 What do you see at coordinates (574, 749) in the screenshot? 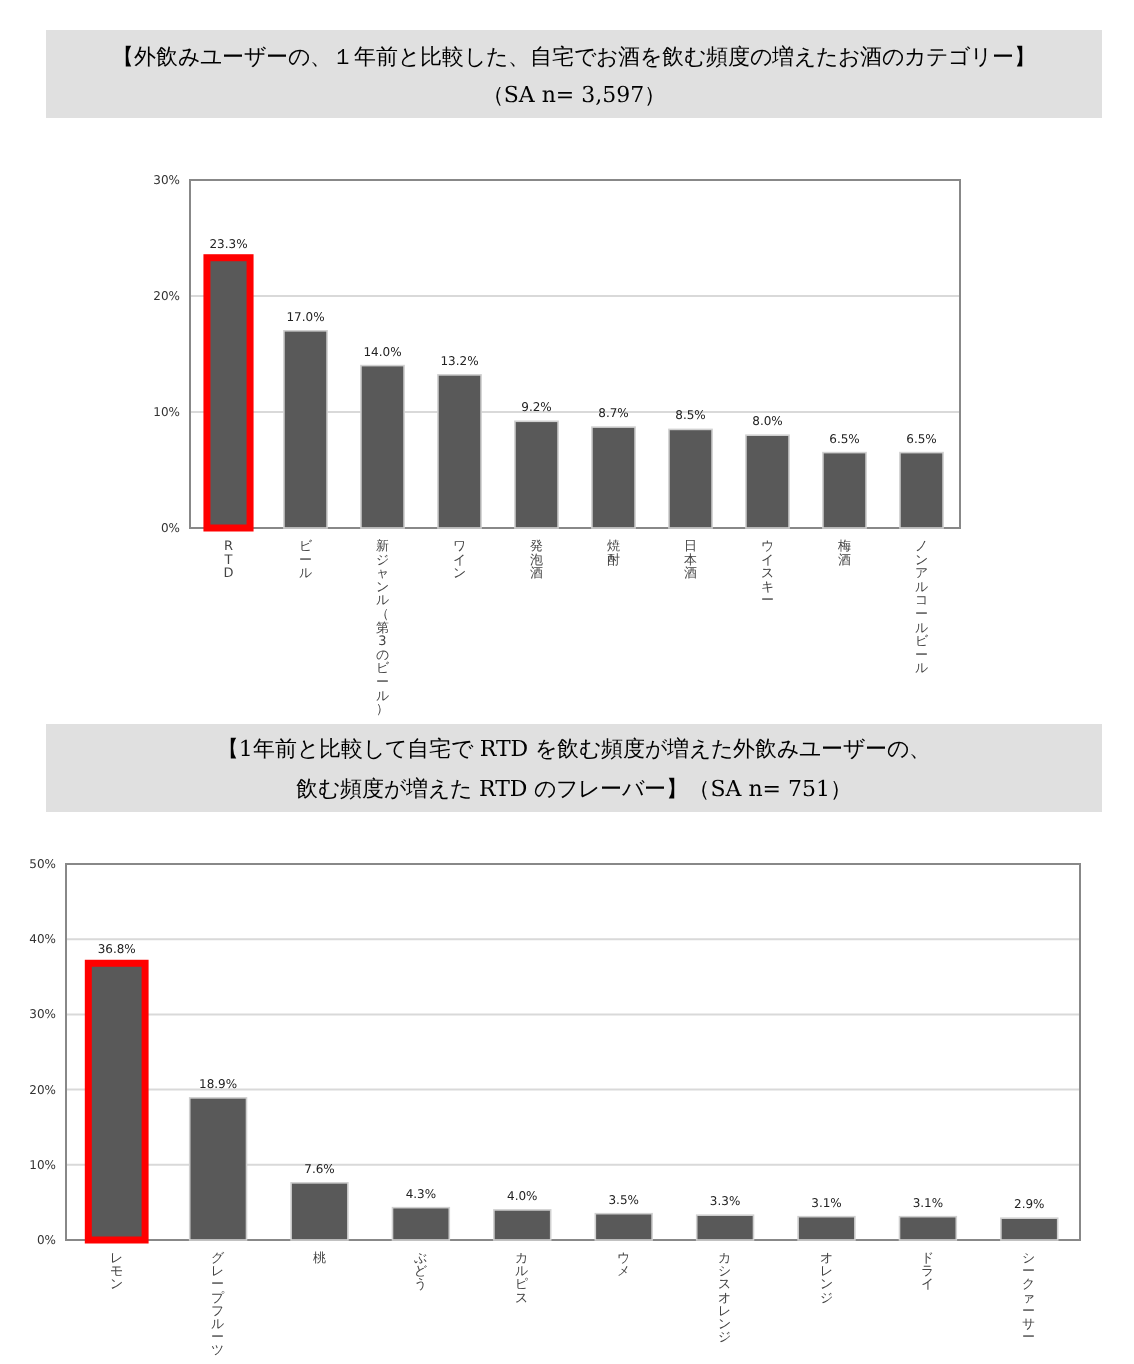
I see `chart-title: 【1年前と比較して自宅で RTD を飲む頻度が増えた外飲みユーザーの、` at bounding box center [574, 749].